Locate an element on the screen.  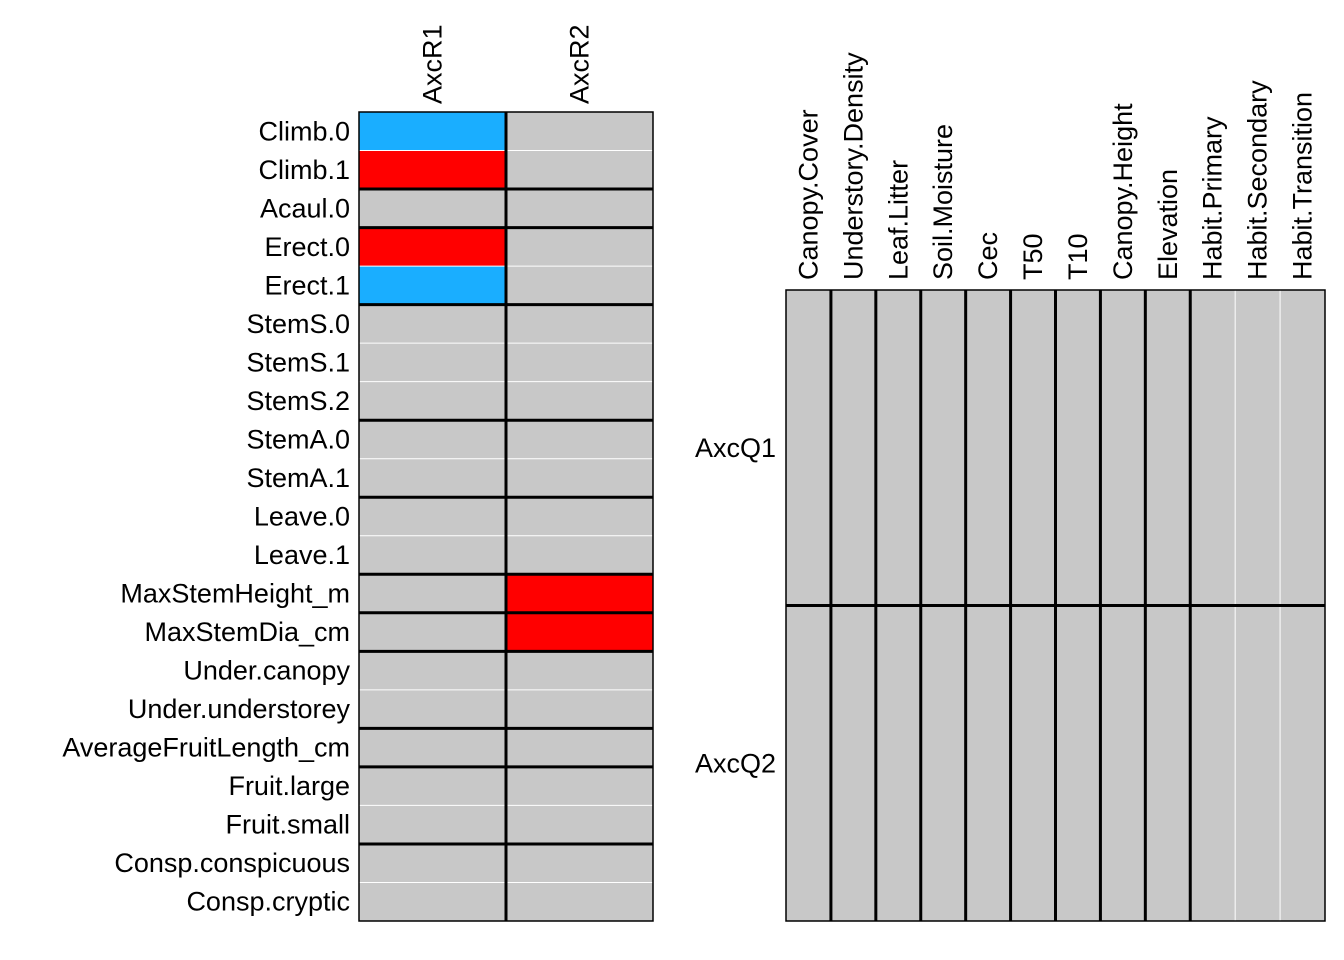
column-label: Canopy.Cover is located at coordinates (808, 194).